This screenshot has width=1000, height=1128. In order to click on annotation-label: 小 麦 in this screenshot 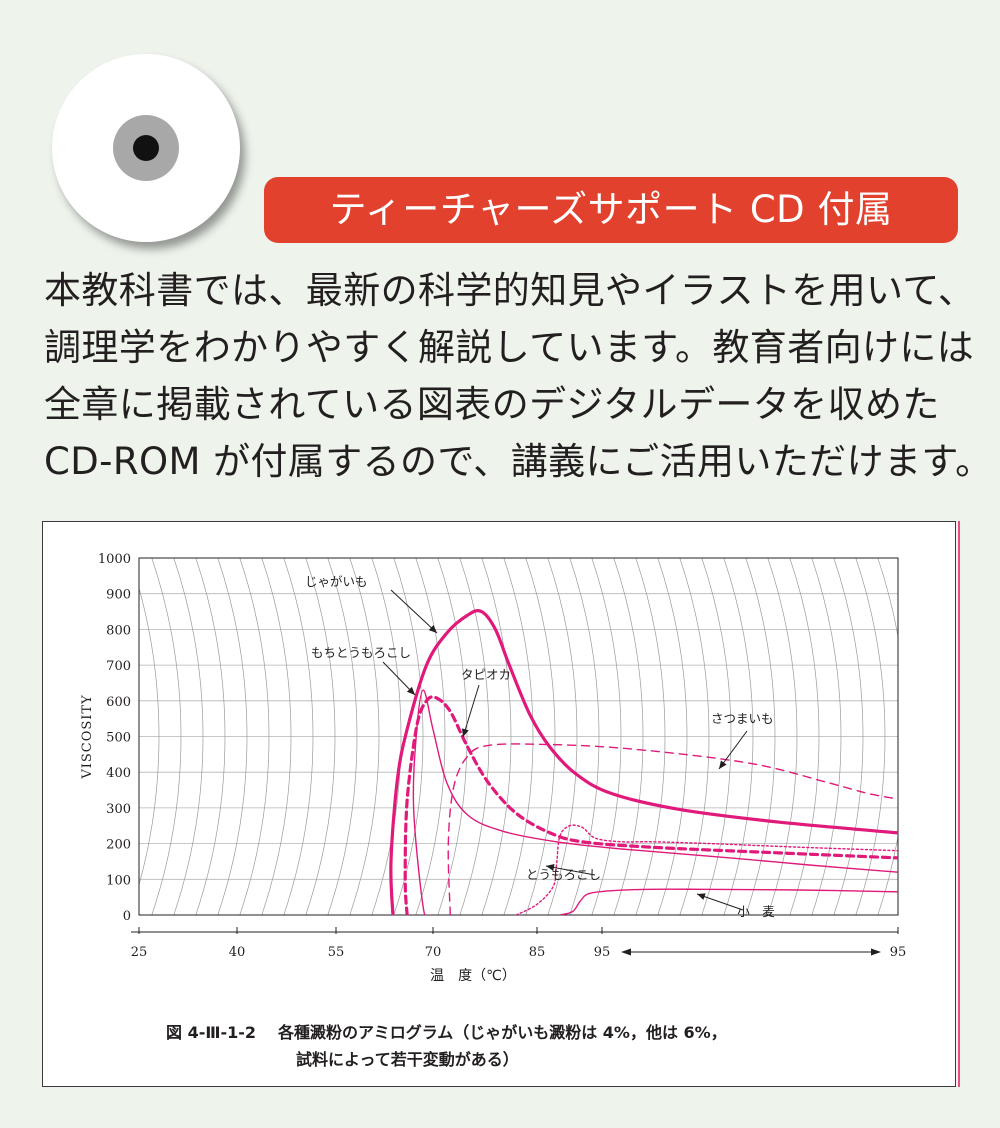, I will do `click(756, 911)`.